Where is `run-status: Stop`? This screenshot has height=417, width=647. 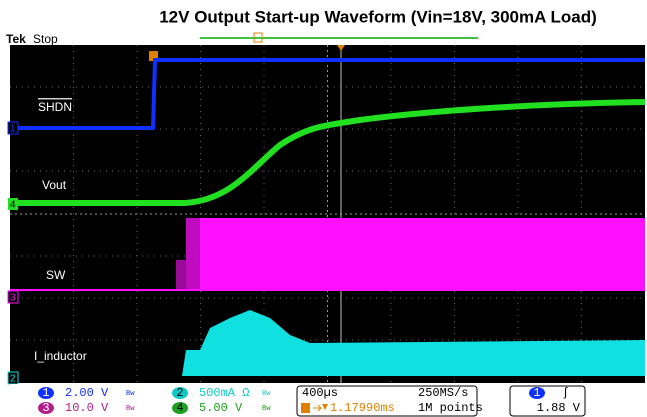 run-status: Stop is located at coordinates (45, 39).